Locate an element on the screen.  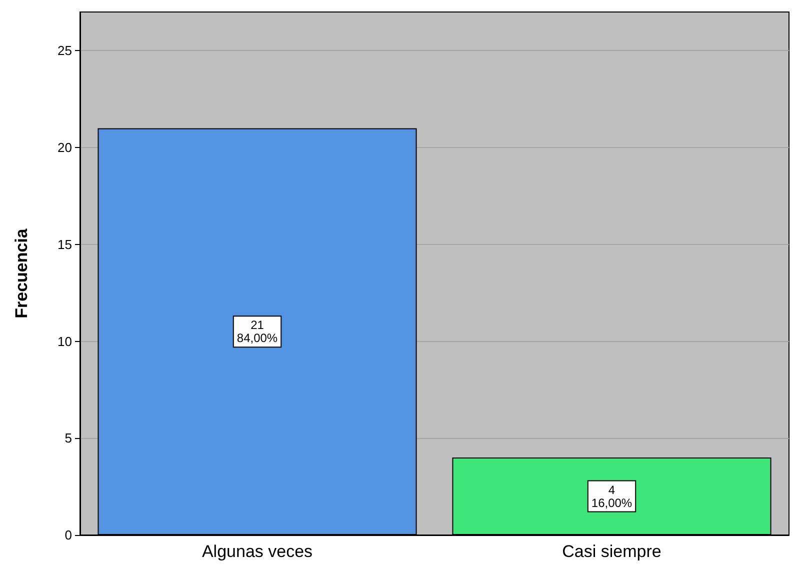
data-label: 4 16,00% is located at coordinates (611, 496).